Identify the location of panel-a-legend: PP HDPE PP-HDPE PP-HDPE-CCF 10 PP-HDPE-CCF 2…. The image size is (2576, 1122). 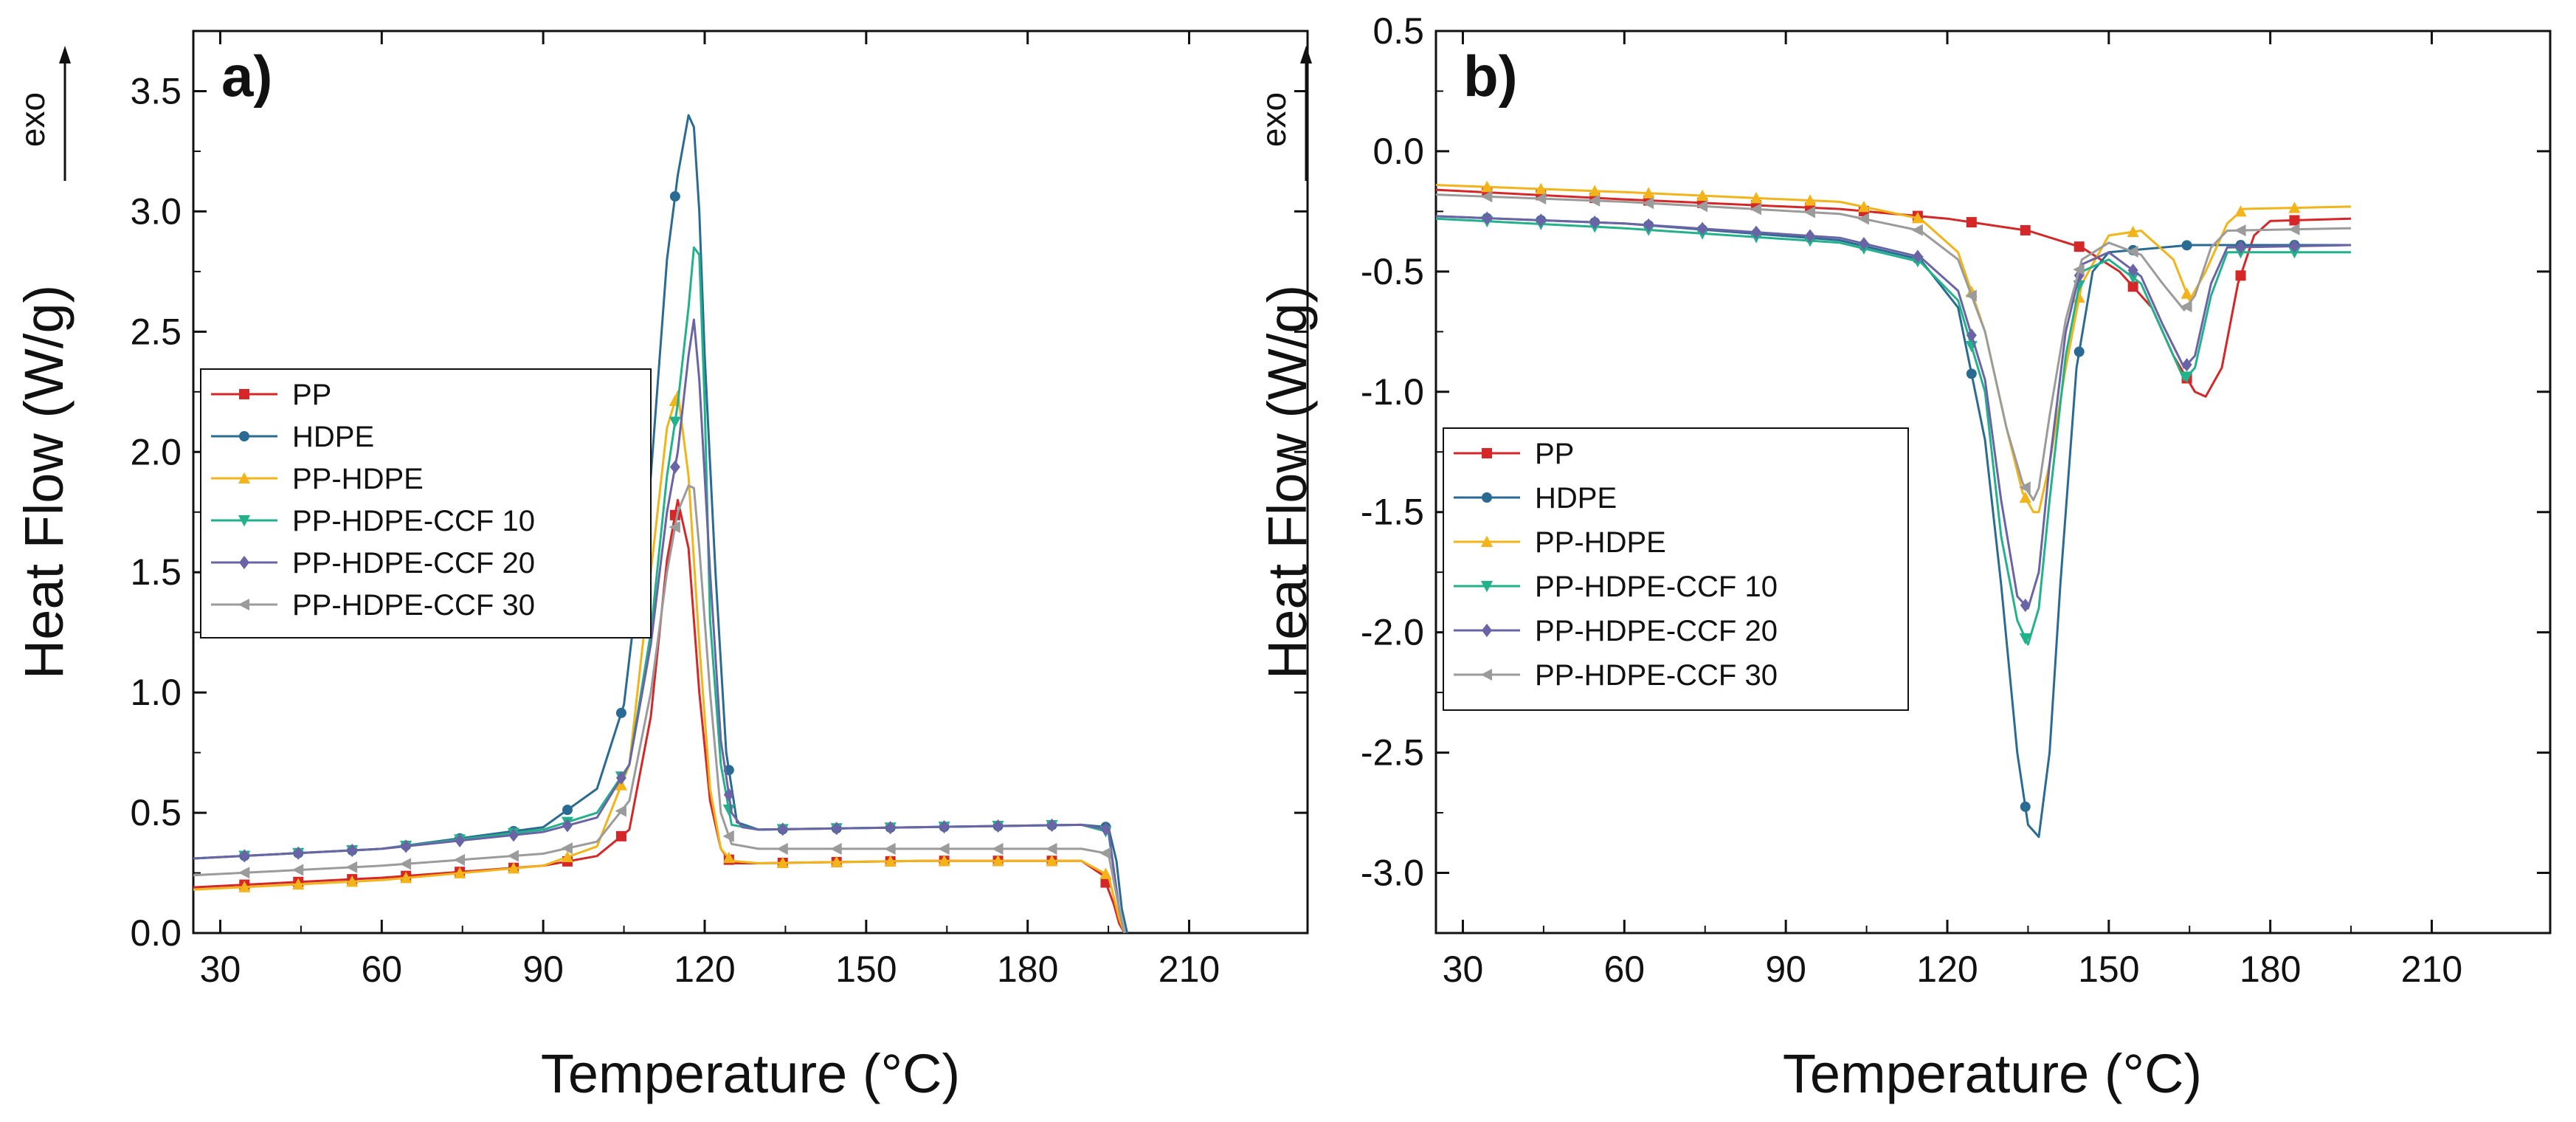
(426, 503).